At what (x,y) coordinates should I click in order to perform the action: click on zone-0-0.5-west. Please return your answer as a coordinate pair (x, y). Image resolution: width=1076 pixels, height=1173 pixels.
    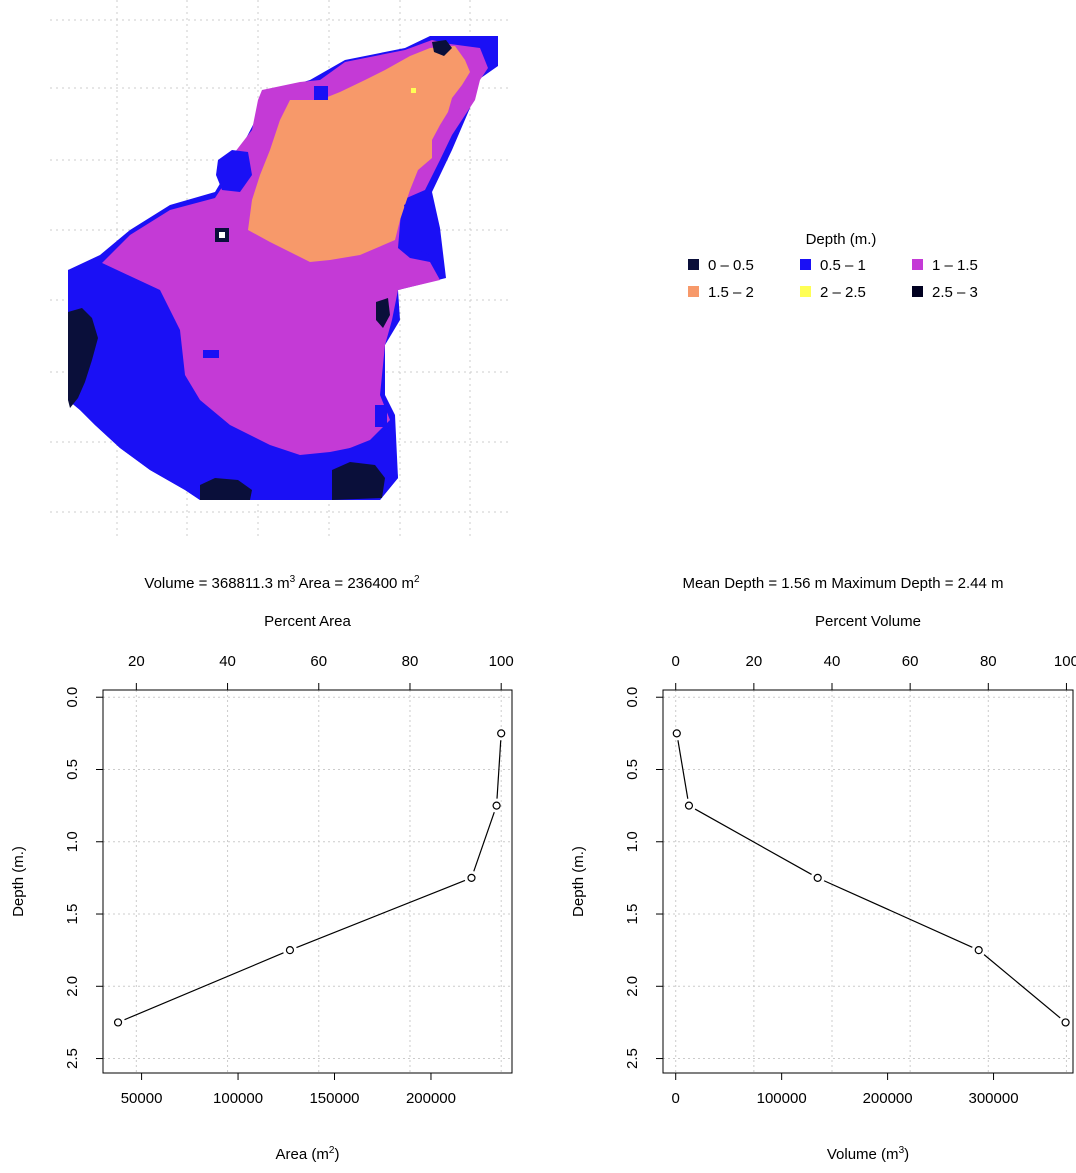
    Looking at the image, I should click on (83, 358).